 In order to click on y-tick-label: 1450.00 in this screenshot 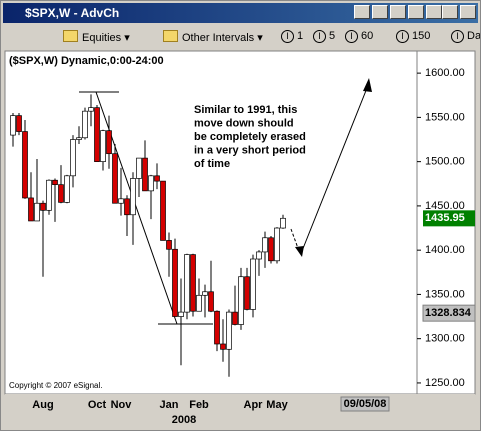, I will do `click(445, 206)`.